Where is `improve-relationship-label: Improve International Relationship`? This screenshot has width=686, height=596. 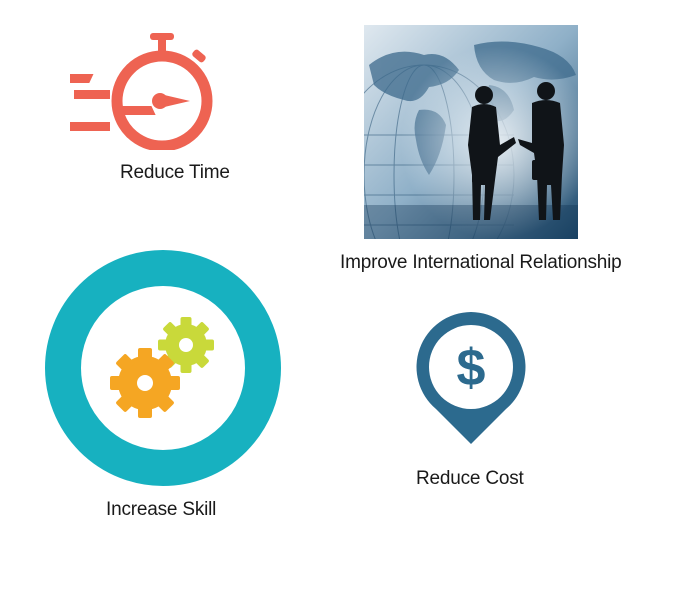
improve-relationship-label: Improve International Relationship is located at coordinates (481, 262).